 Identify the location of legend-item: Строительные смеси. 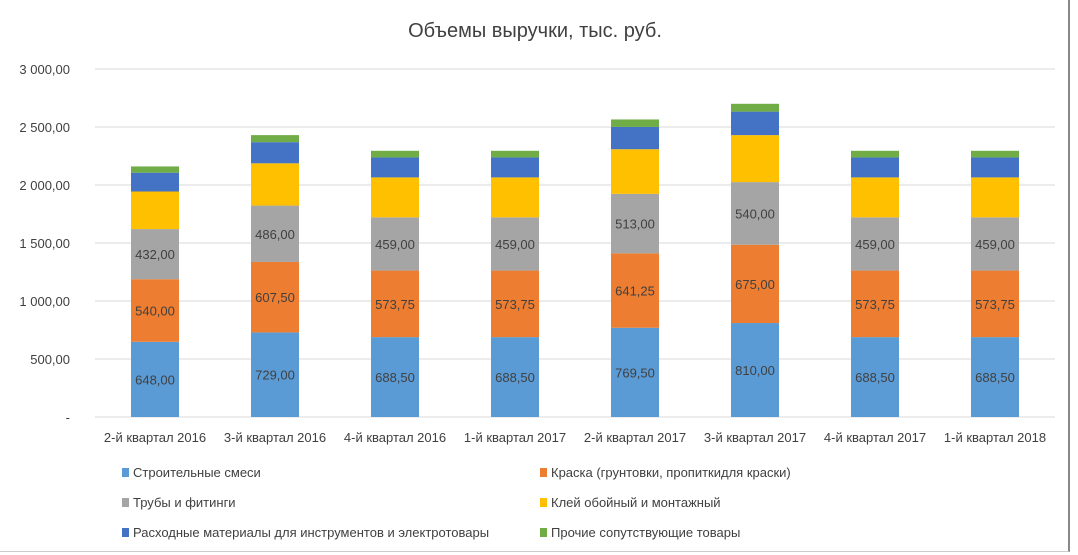
(191, 472).